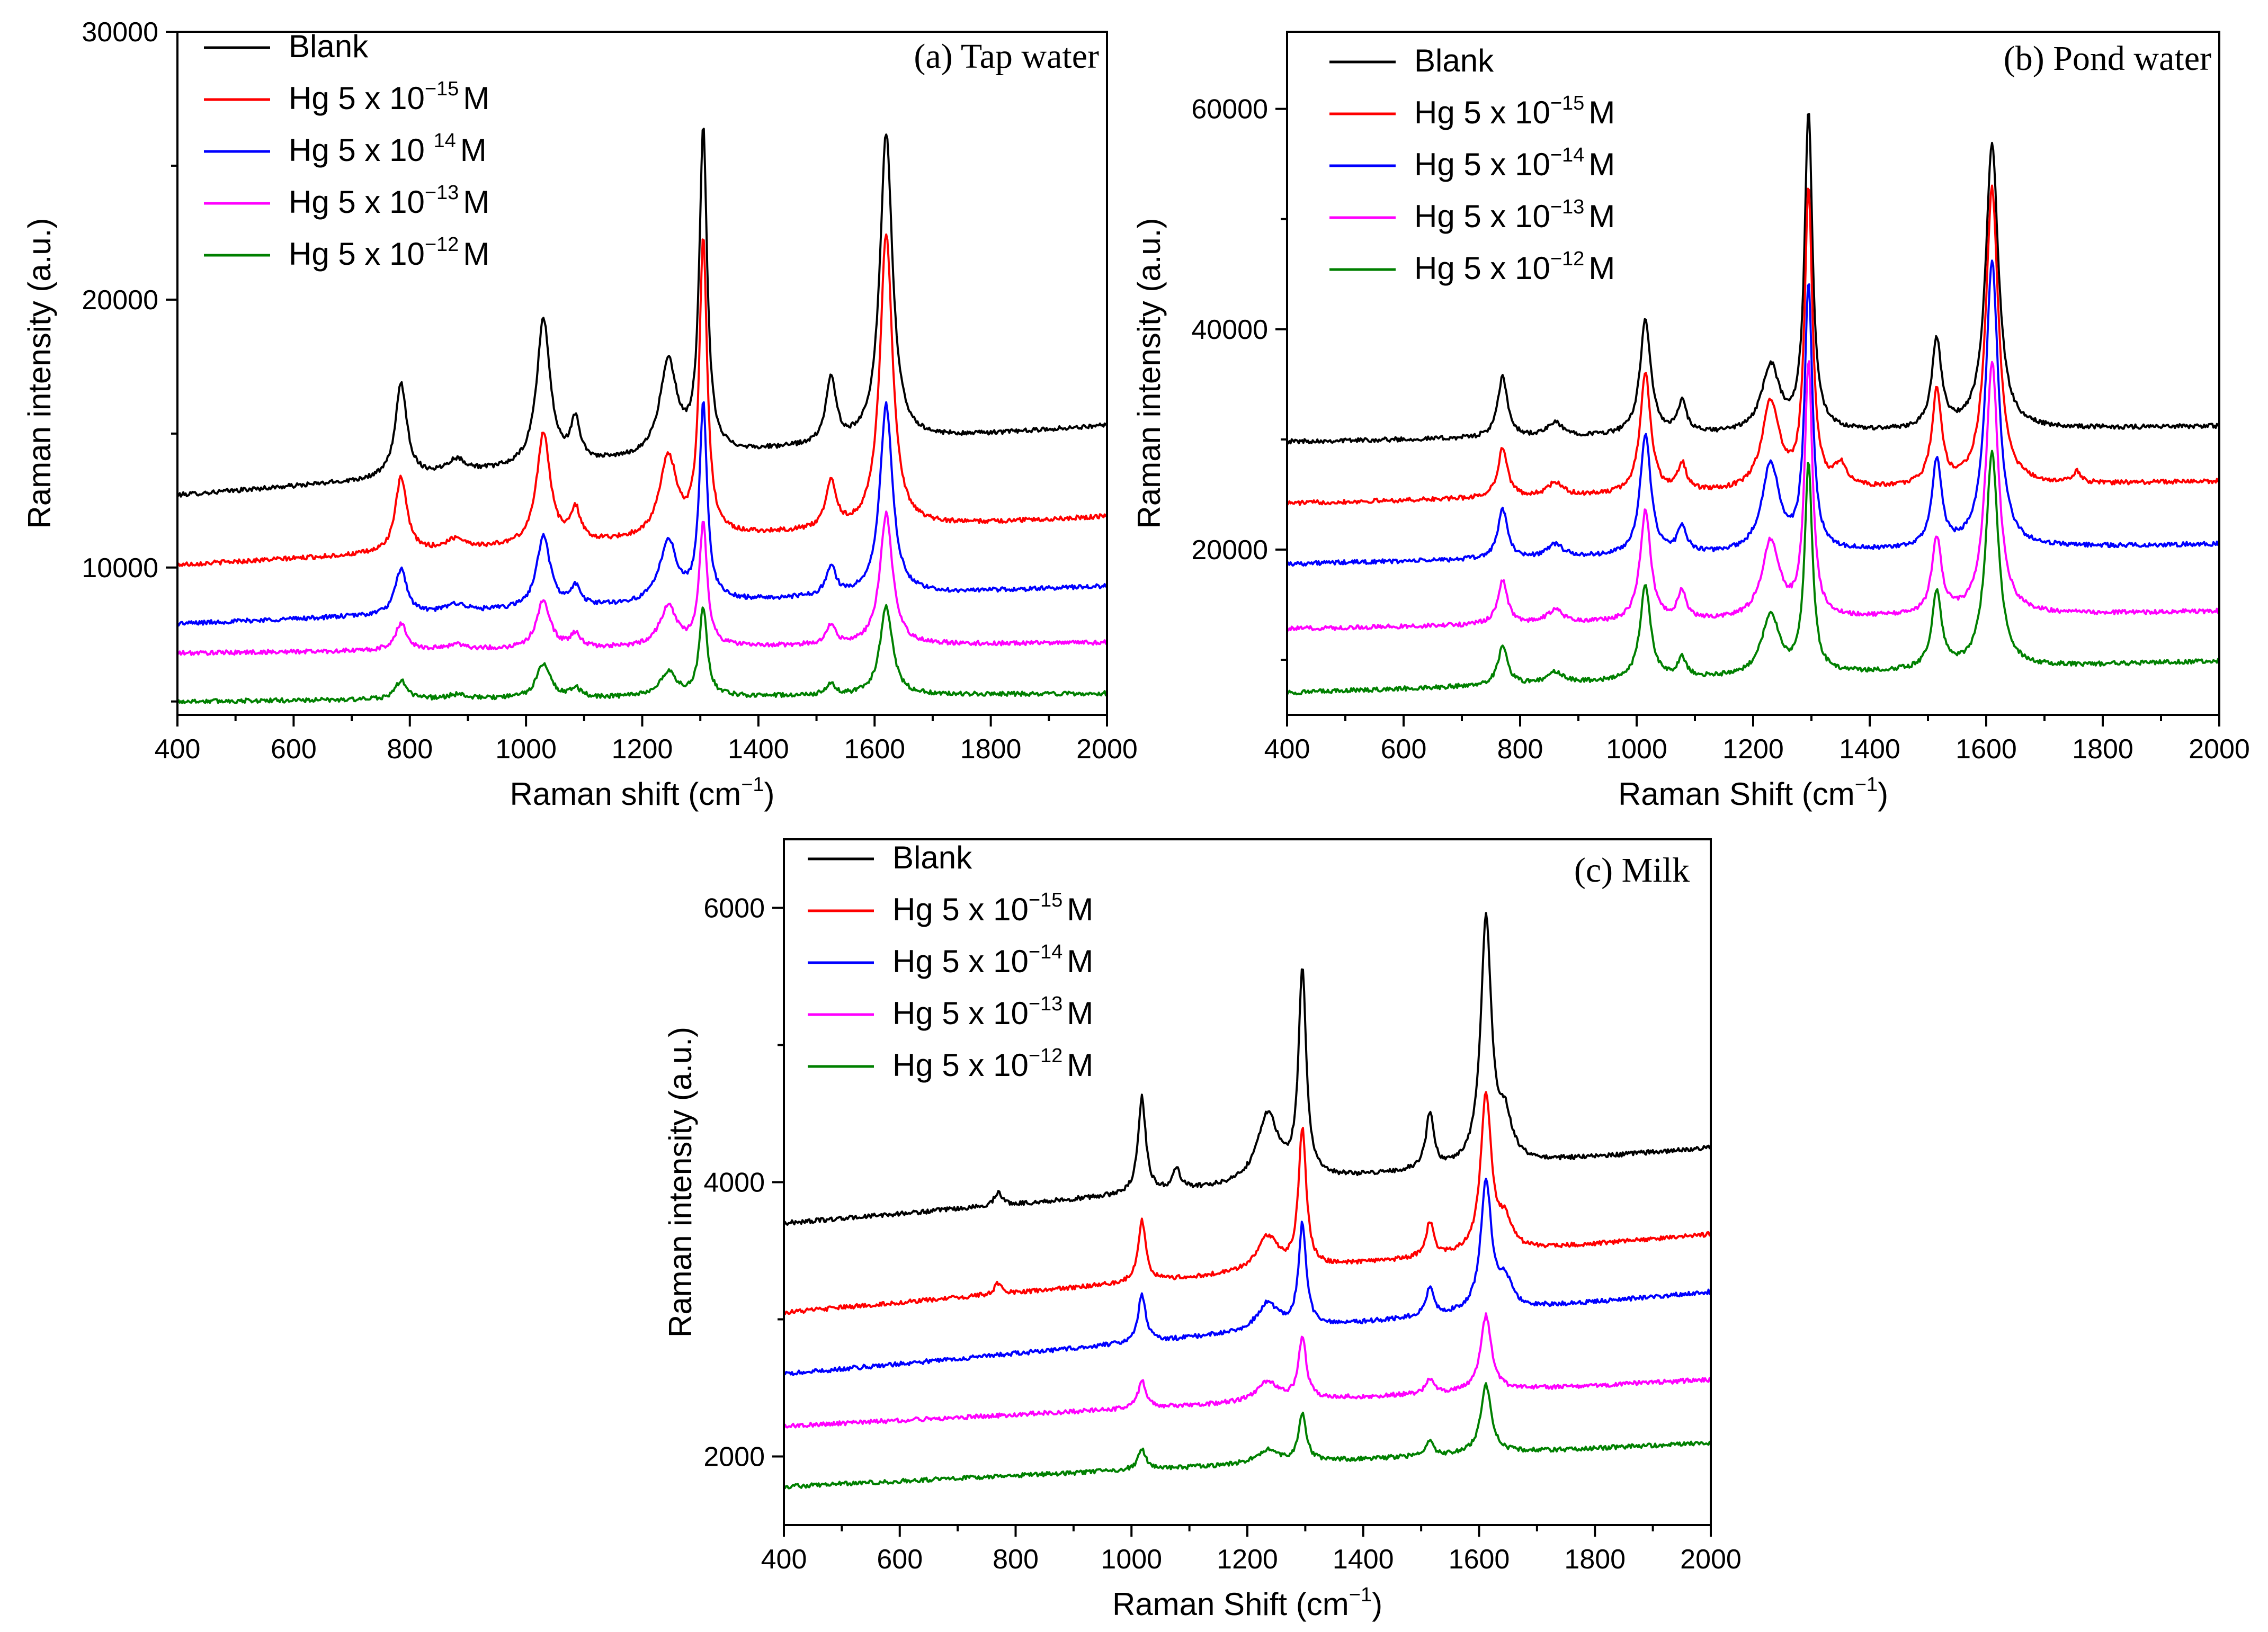  I want to click on y-tick-label: 6000, so click(734, 909).